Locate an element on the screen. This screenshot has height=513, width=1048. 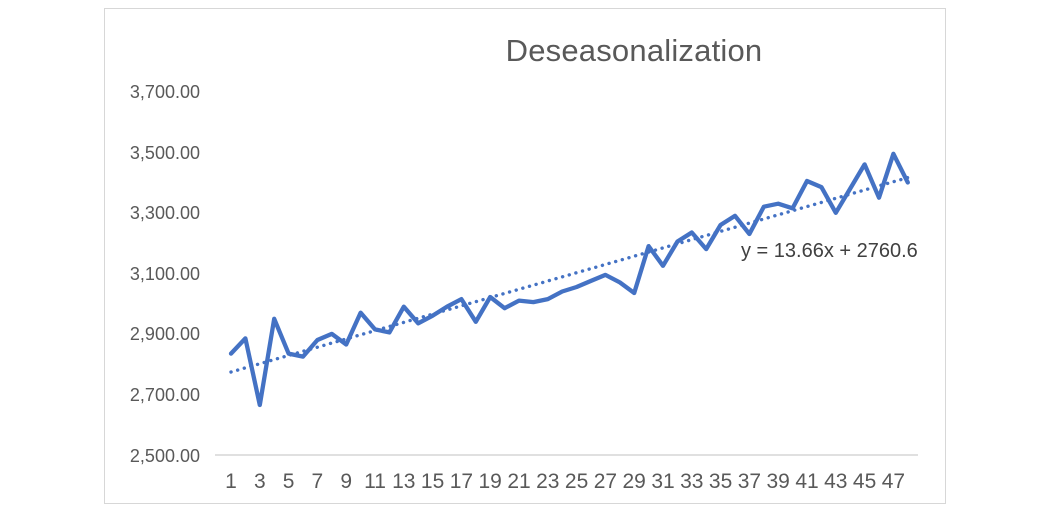
x-tick-label: 45 is located at coordinates (864, 481).